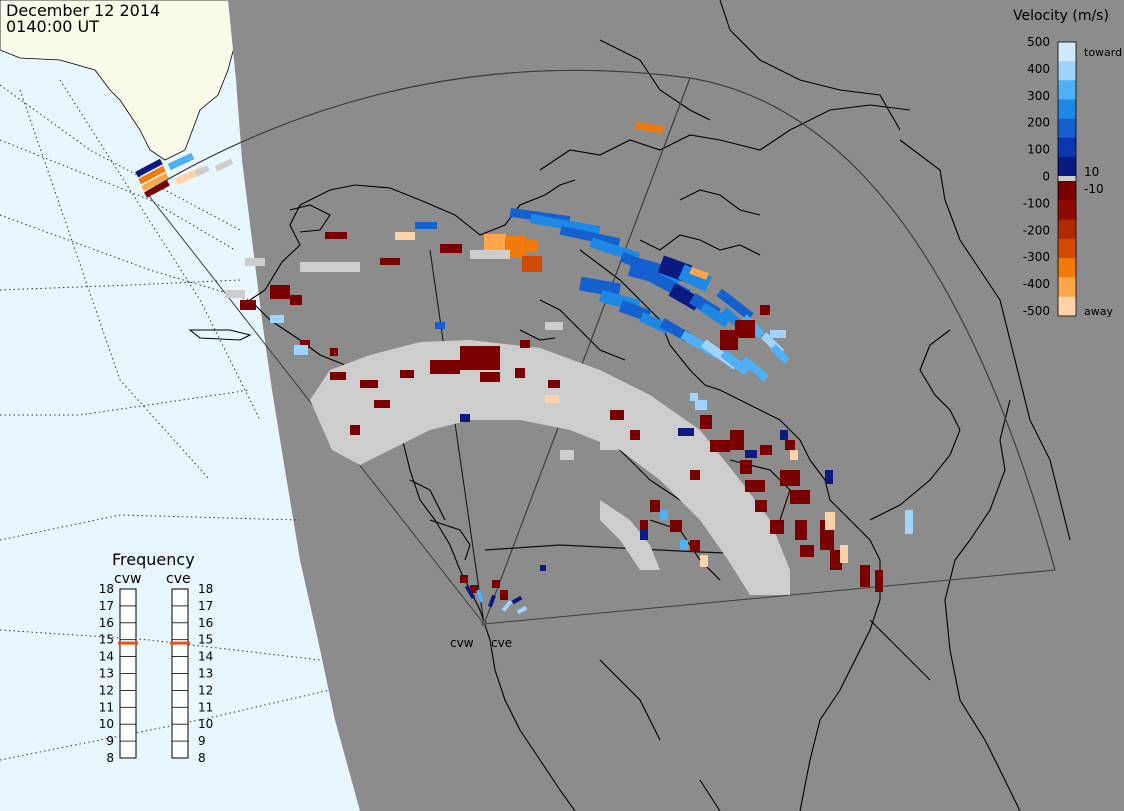  I want to click on colorbar-tick-label: 100, so click(1038, 150).